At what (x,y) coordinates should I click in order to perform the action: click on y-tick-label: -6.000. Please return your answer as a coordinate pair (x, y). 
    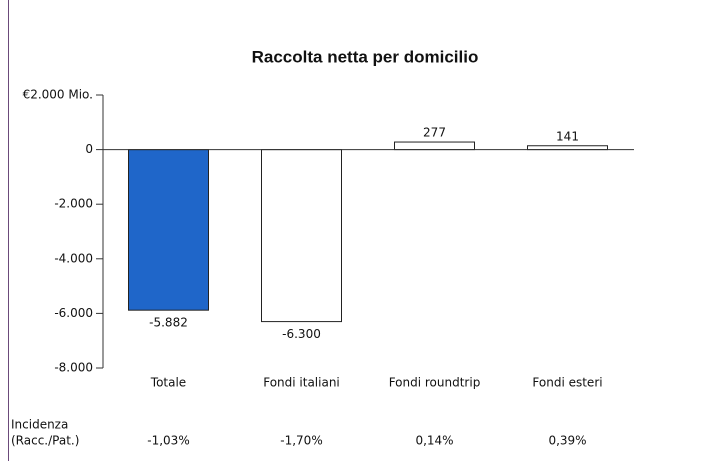
    Looking at the image, I should click on (73, 313).